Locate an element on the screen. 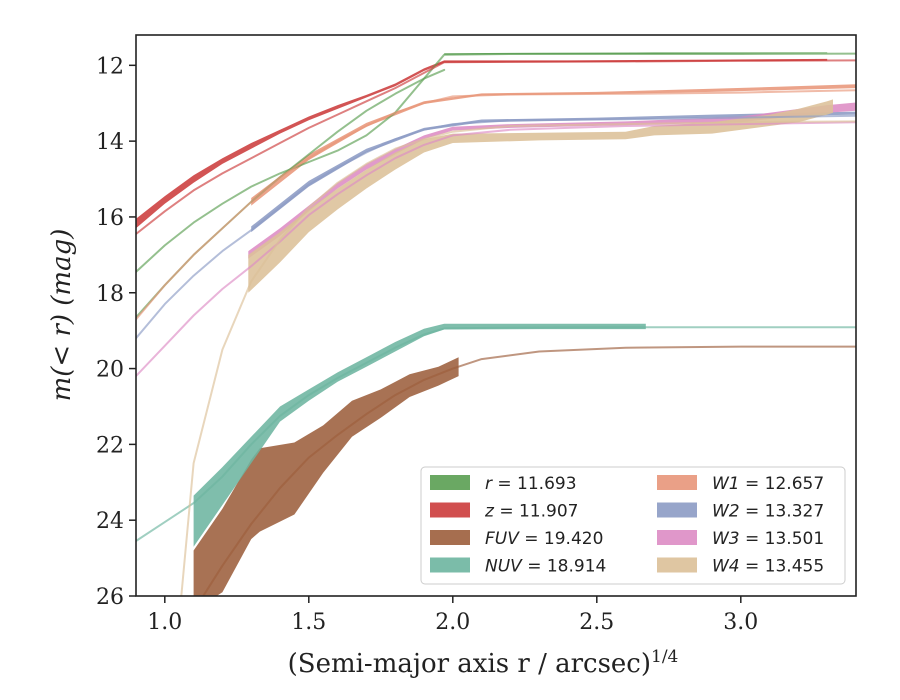 Image resolution: width=900 pixels, height=700 pixels. x-axis-label-power: 1/4 is located at coordinates (664, 657).